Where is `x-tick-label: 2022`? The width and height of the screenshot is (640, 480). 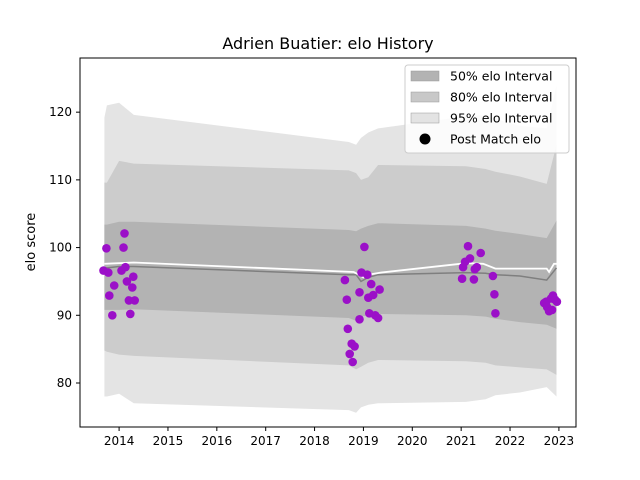 x-tick-label: 2022 is located at coordinates (510, 441).